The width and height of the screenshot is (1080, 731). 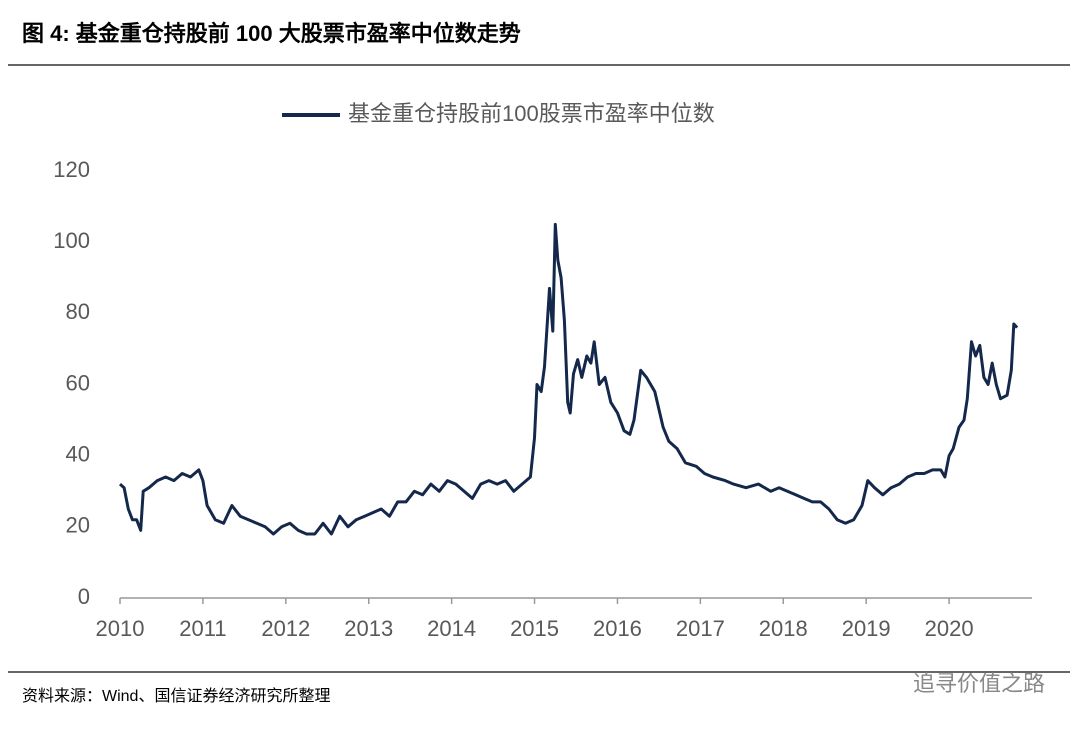 I want to click on x-tick-label: 2011, so click(x=202, y=628).